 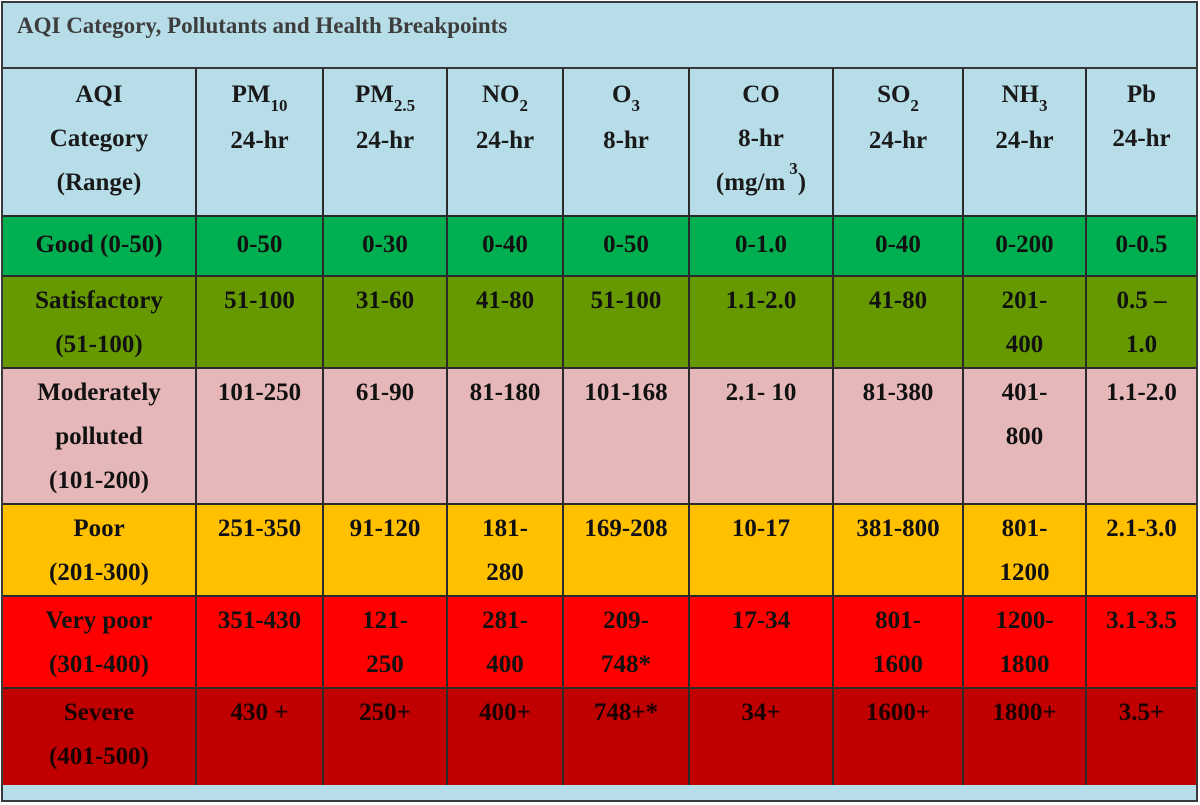 I want to click on value-cell-no2: 400+, so click(x=505, y=736).